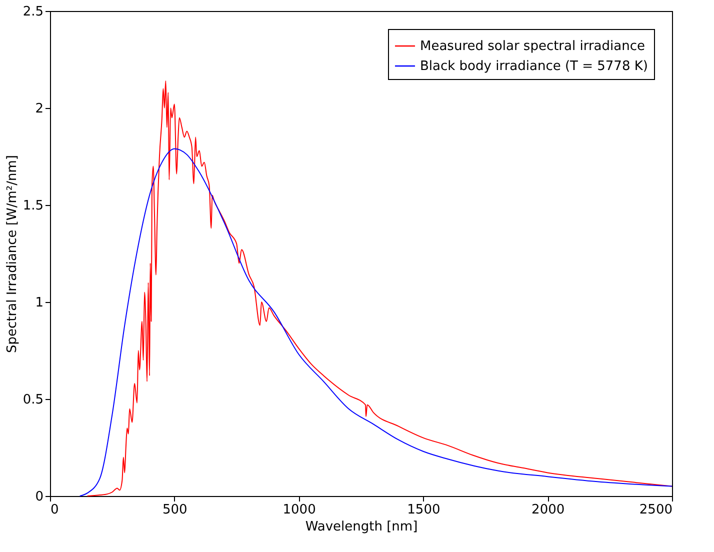 Image resolution: width=714 pixels, height=552 pixels. What do you see at coordinates (534, 66) in the screenshot?
I see `legend-label: Black body irradiance (T = 5778 K)` at bounding box center [534, 66].